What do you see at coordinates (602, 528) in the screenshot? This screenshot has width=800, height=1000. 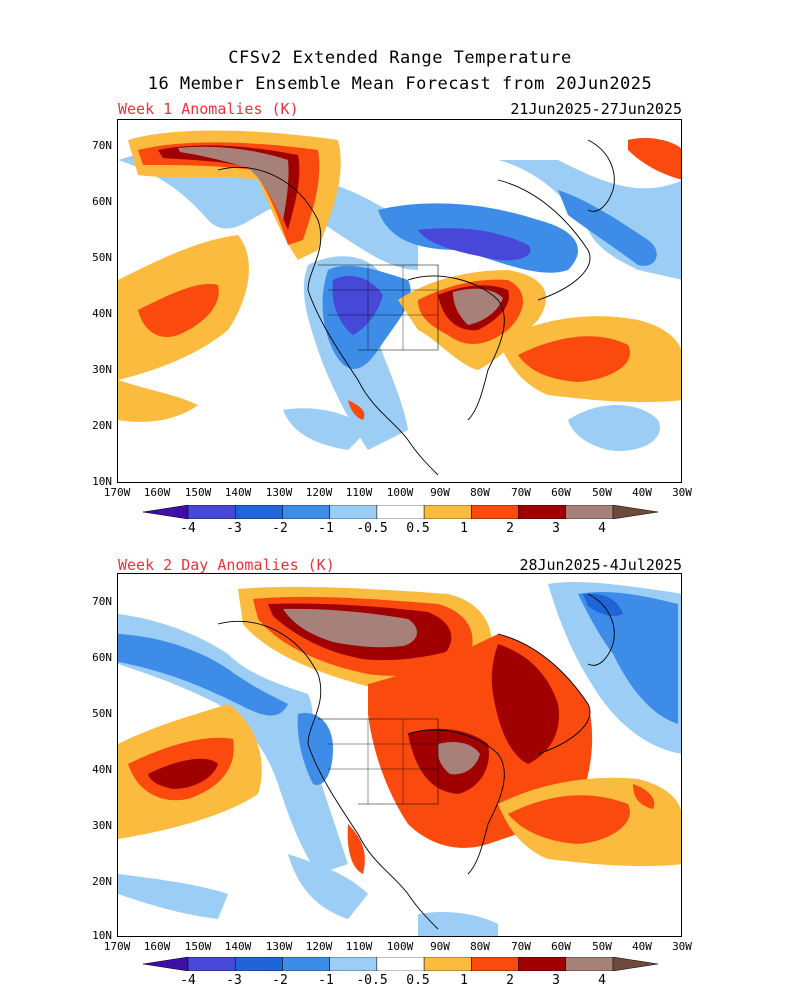 I see `panel1-cbar-label-p4: 4` at bounding box center [602, 528].